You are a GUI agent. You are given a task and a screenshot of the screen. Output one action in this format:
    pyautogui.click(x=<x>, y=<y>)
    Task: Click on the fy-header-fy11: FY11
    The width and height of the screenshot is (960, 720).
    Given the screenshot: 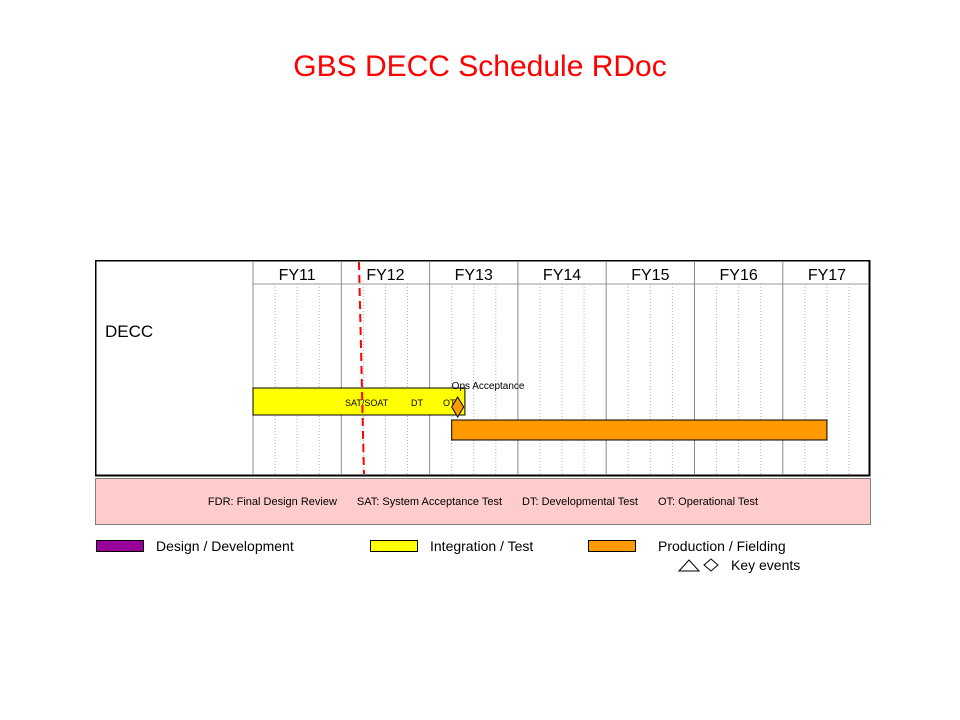 What is the action you would take?
    pyautogui.click(x=297, y=275)
    